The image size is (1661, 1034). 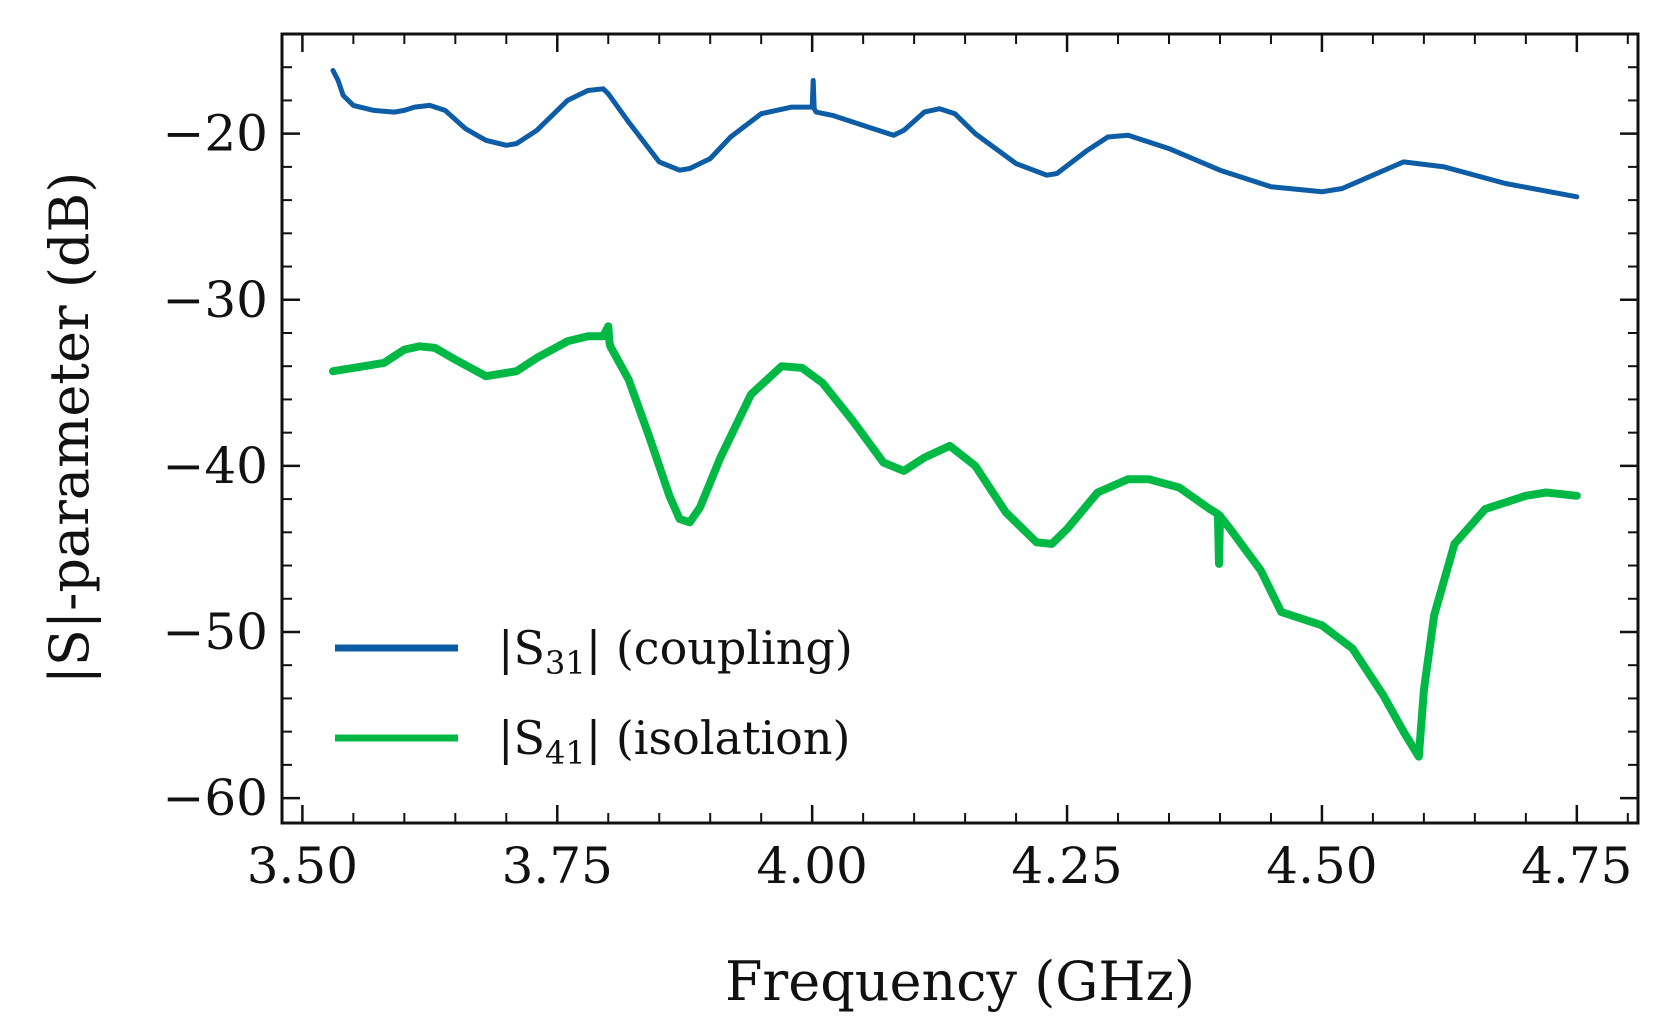 I want to click on legend: |S31| (coupling) |S41| (isolation), so click(x=594, y=696).